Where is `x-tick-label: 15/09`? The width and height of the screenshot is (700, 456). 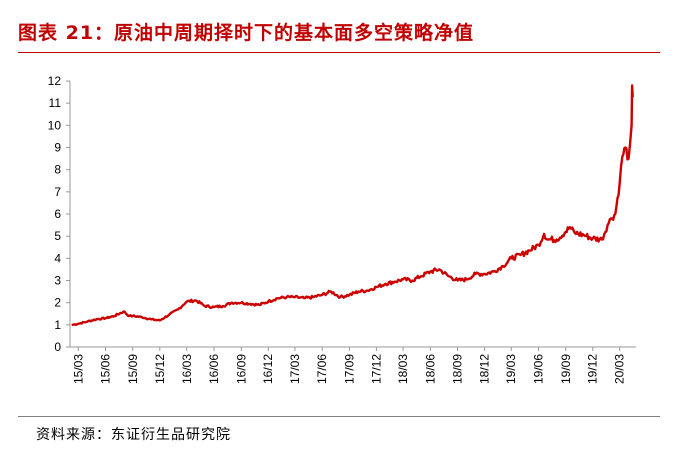 x-tick-label: 15/09 is located at coordinates (133, 369).